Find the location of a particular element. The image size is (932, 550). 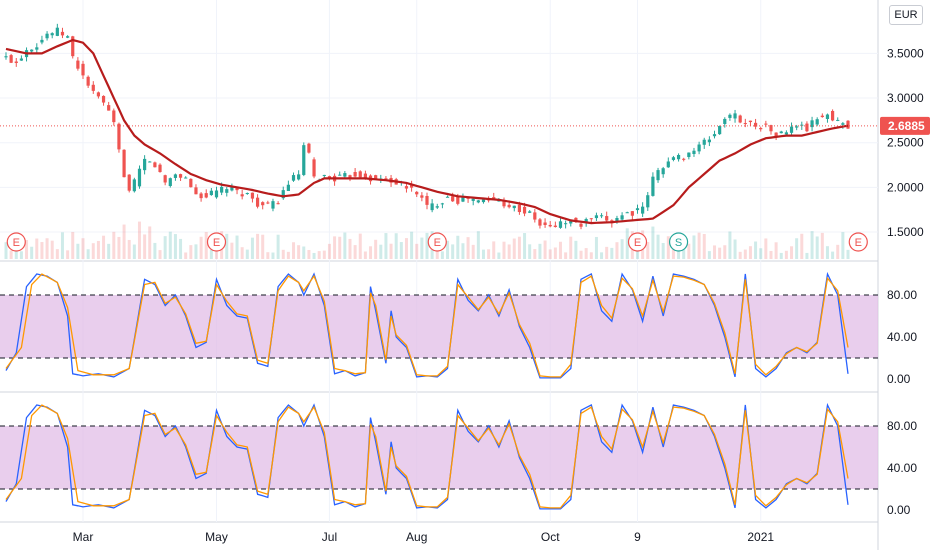

indicator-axis-label: 80.00 is located at coordinates (902, 426).